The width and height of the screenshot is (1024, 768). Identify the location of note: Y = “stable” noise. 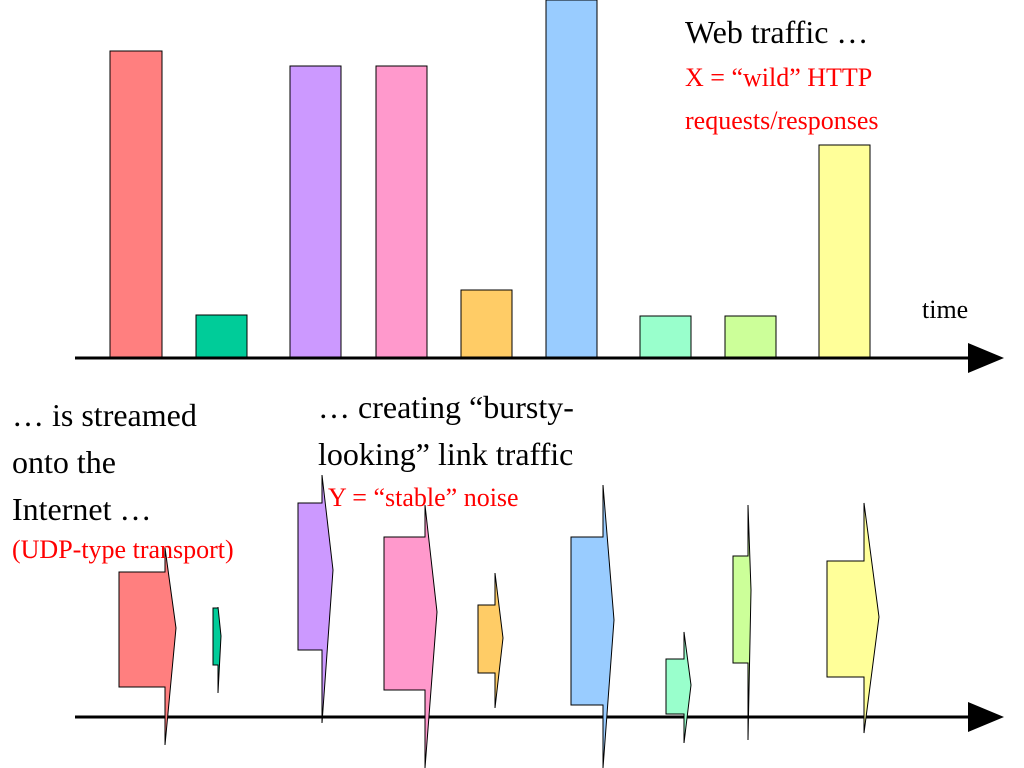
(423, 497).